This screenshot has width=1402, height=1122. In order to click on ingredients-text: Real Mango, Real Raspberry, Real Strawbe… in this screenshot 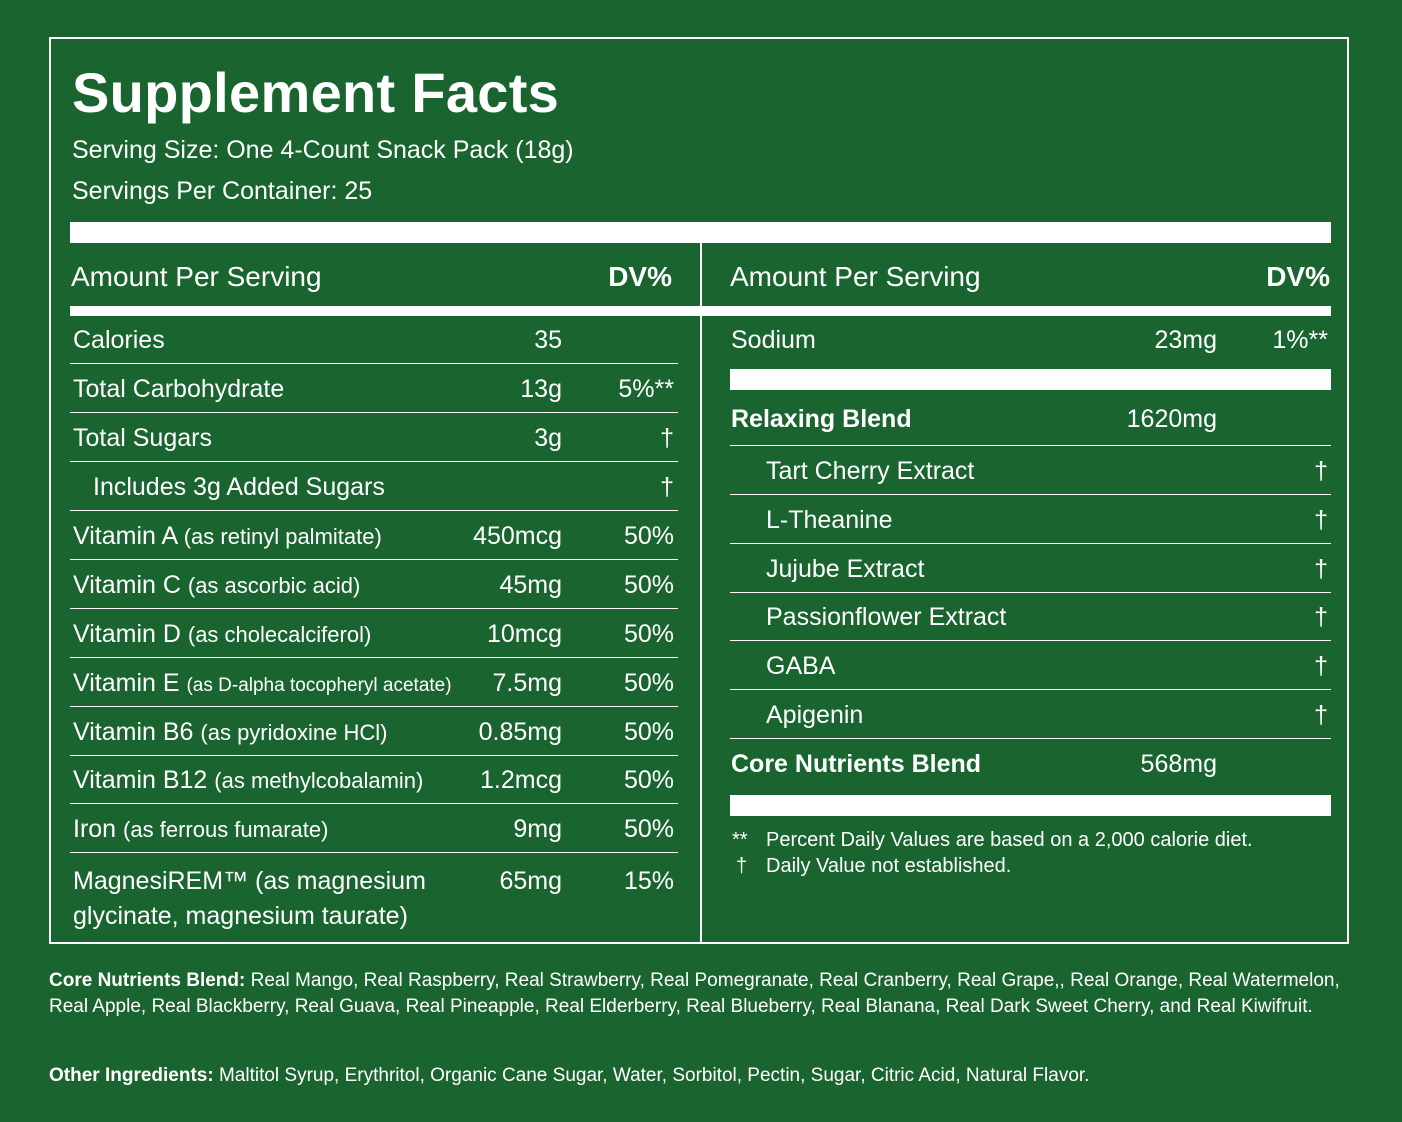, I will do `click(694, 993)`.